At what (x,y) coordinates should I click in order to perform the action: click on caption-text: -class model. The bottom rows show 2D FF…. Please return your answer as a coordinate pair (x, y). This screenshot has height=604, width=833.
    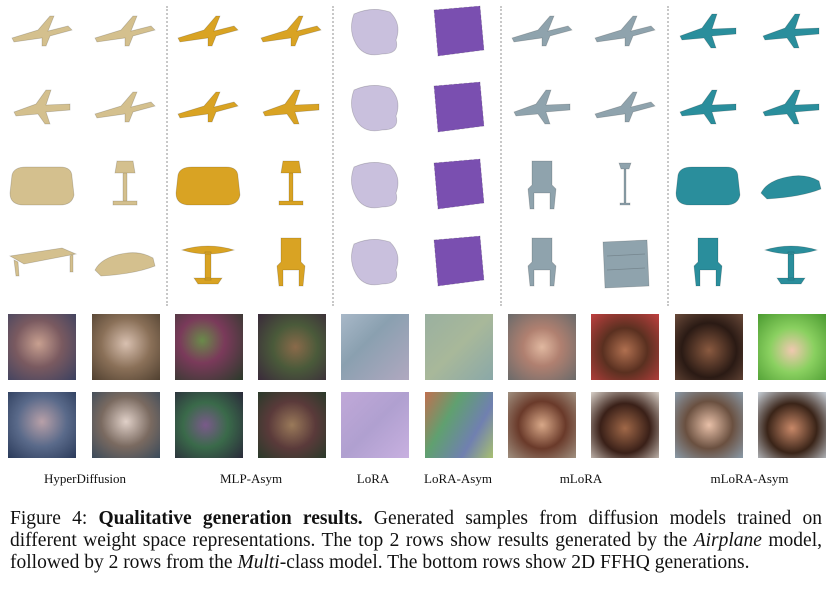
    Looking at the image, I should click on (514, 562).